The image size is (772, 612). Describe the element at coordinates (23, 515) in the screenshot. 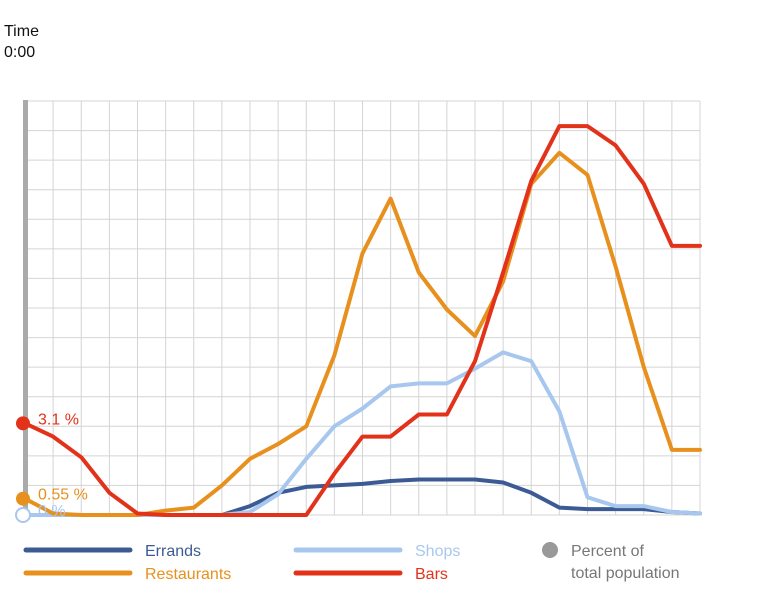

I see `start-marker-shops` at that location.